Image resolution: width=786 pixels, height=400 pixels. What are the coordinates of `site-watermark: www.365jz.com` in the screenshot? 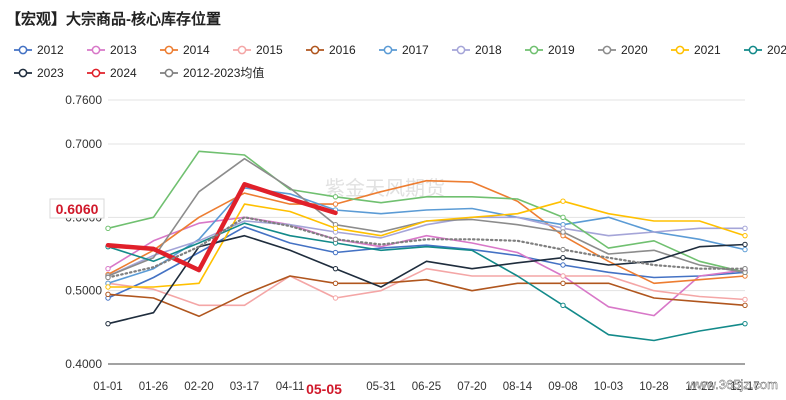 It's located at (732, 384).